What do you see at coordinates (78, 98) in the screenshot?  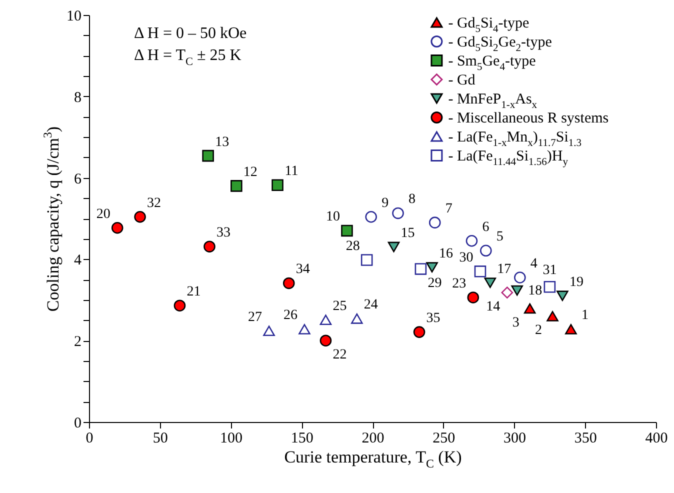 I see `y-tick-label: 8` at bounding box center [78, 98].